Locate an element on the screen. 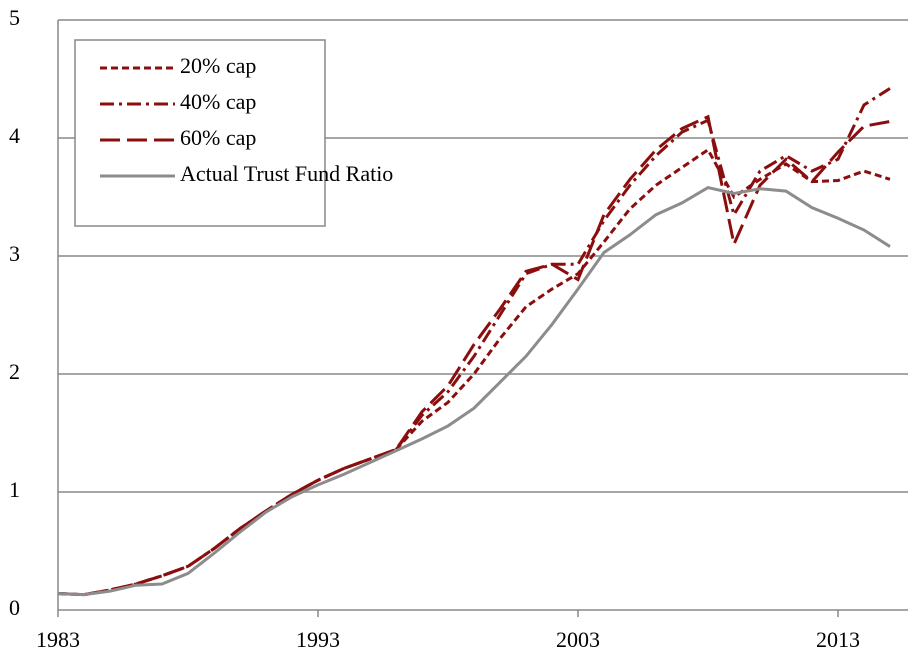  x-tick-label: 2003 is located at coordinates (578, 639).